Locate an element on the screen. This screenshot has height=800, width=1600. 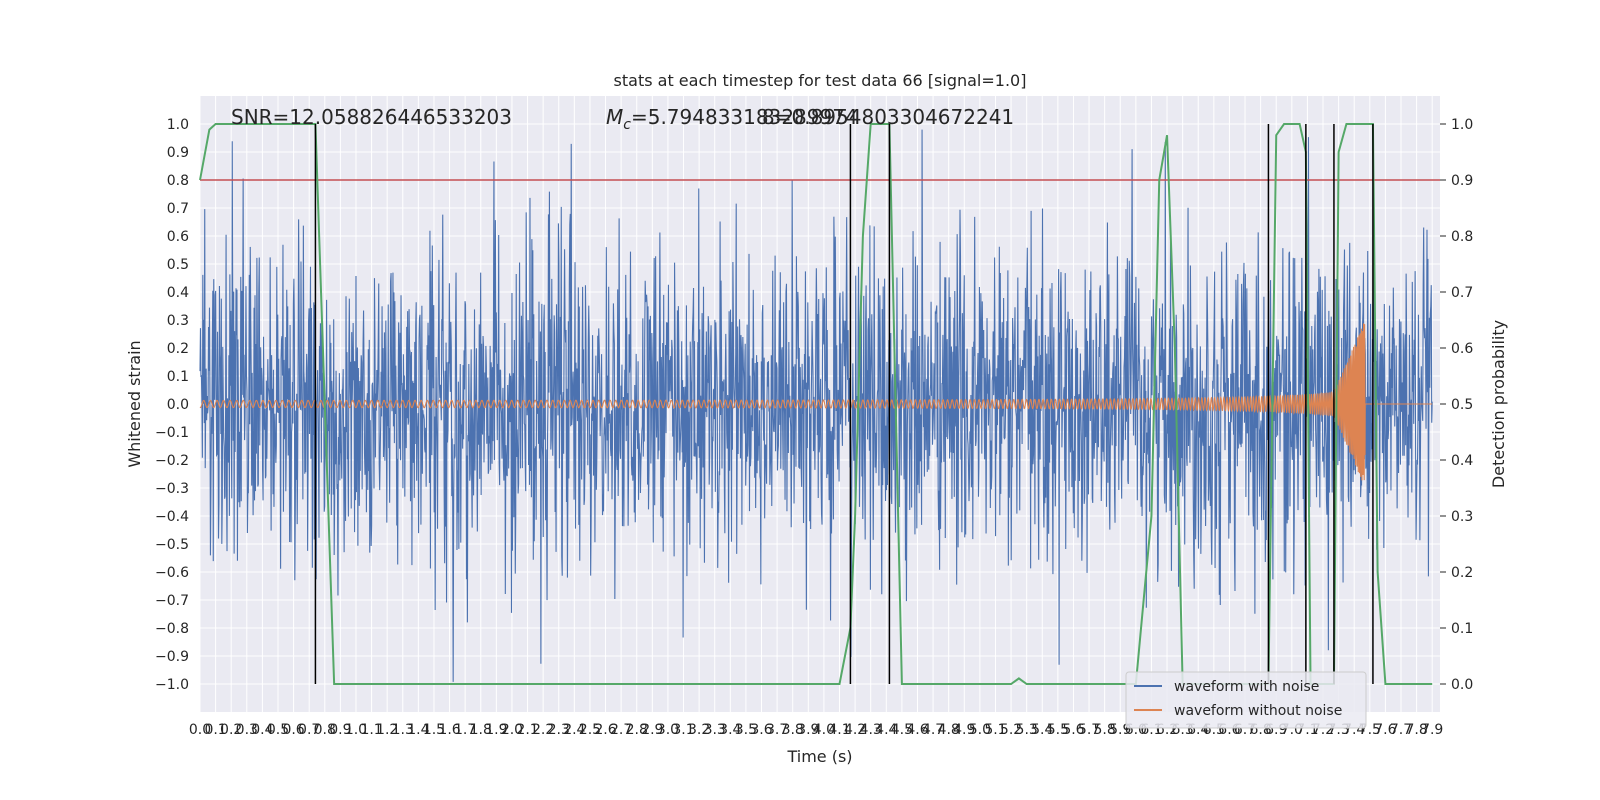
x-tick-label: 3.3 is located at coordinates (715, 730).